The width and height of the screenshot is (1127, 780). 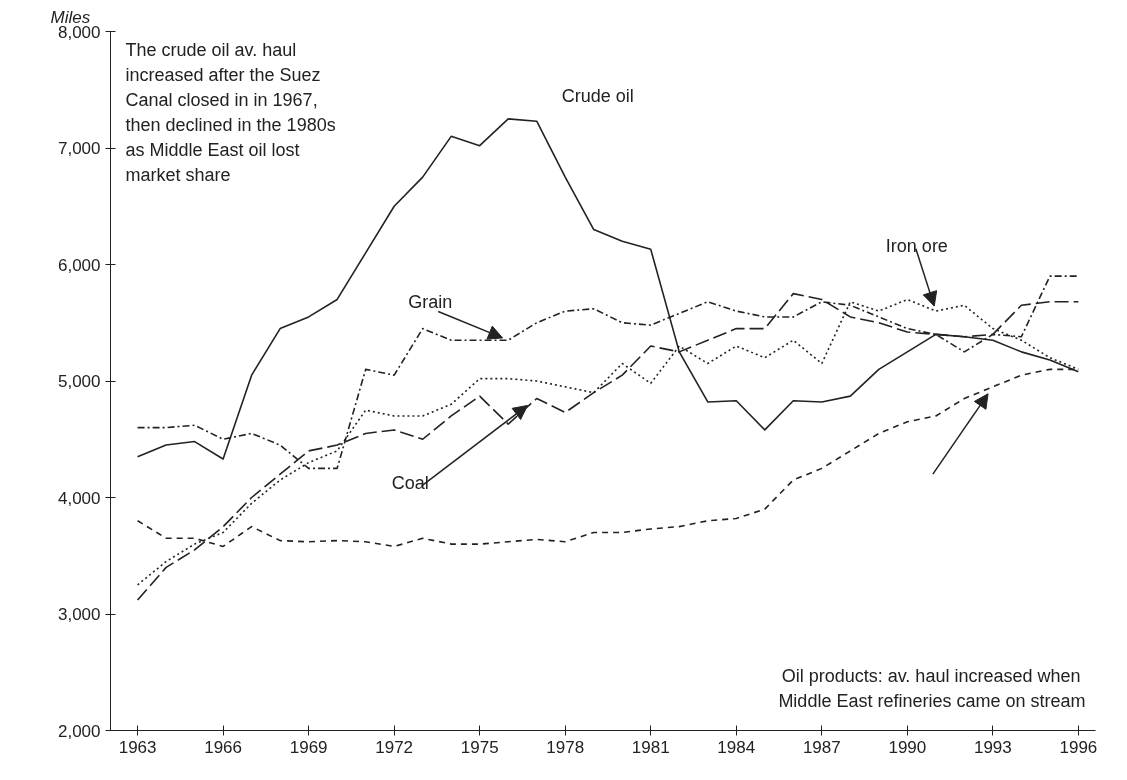 What do you see at coordinates (137, 747) in the screenshot?
I see `x-tick-label: 1963` at bounding box center [137, 747].